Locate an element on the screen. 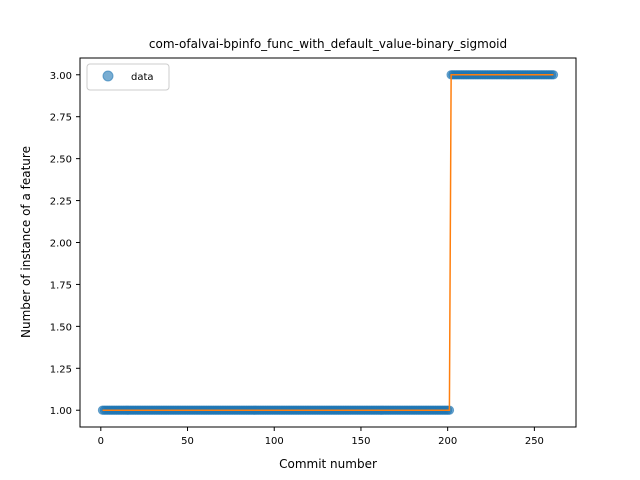  legend-label-data: data is located at coordinates (142, 77).